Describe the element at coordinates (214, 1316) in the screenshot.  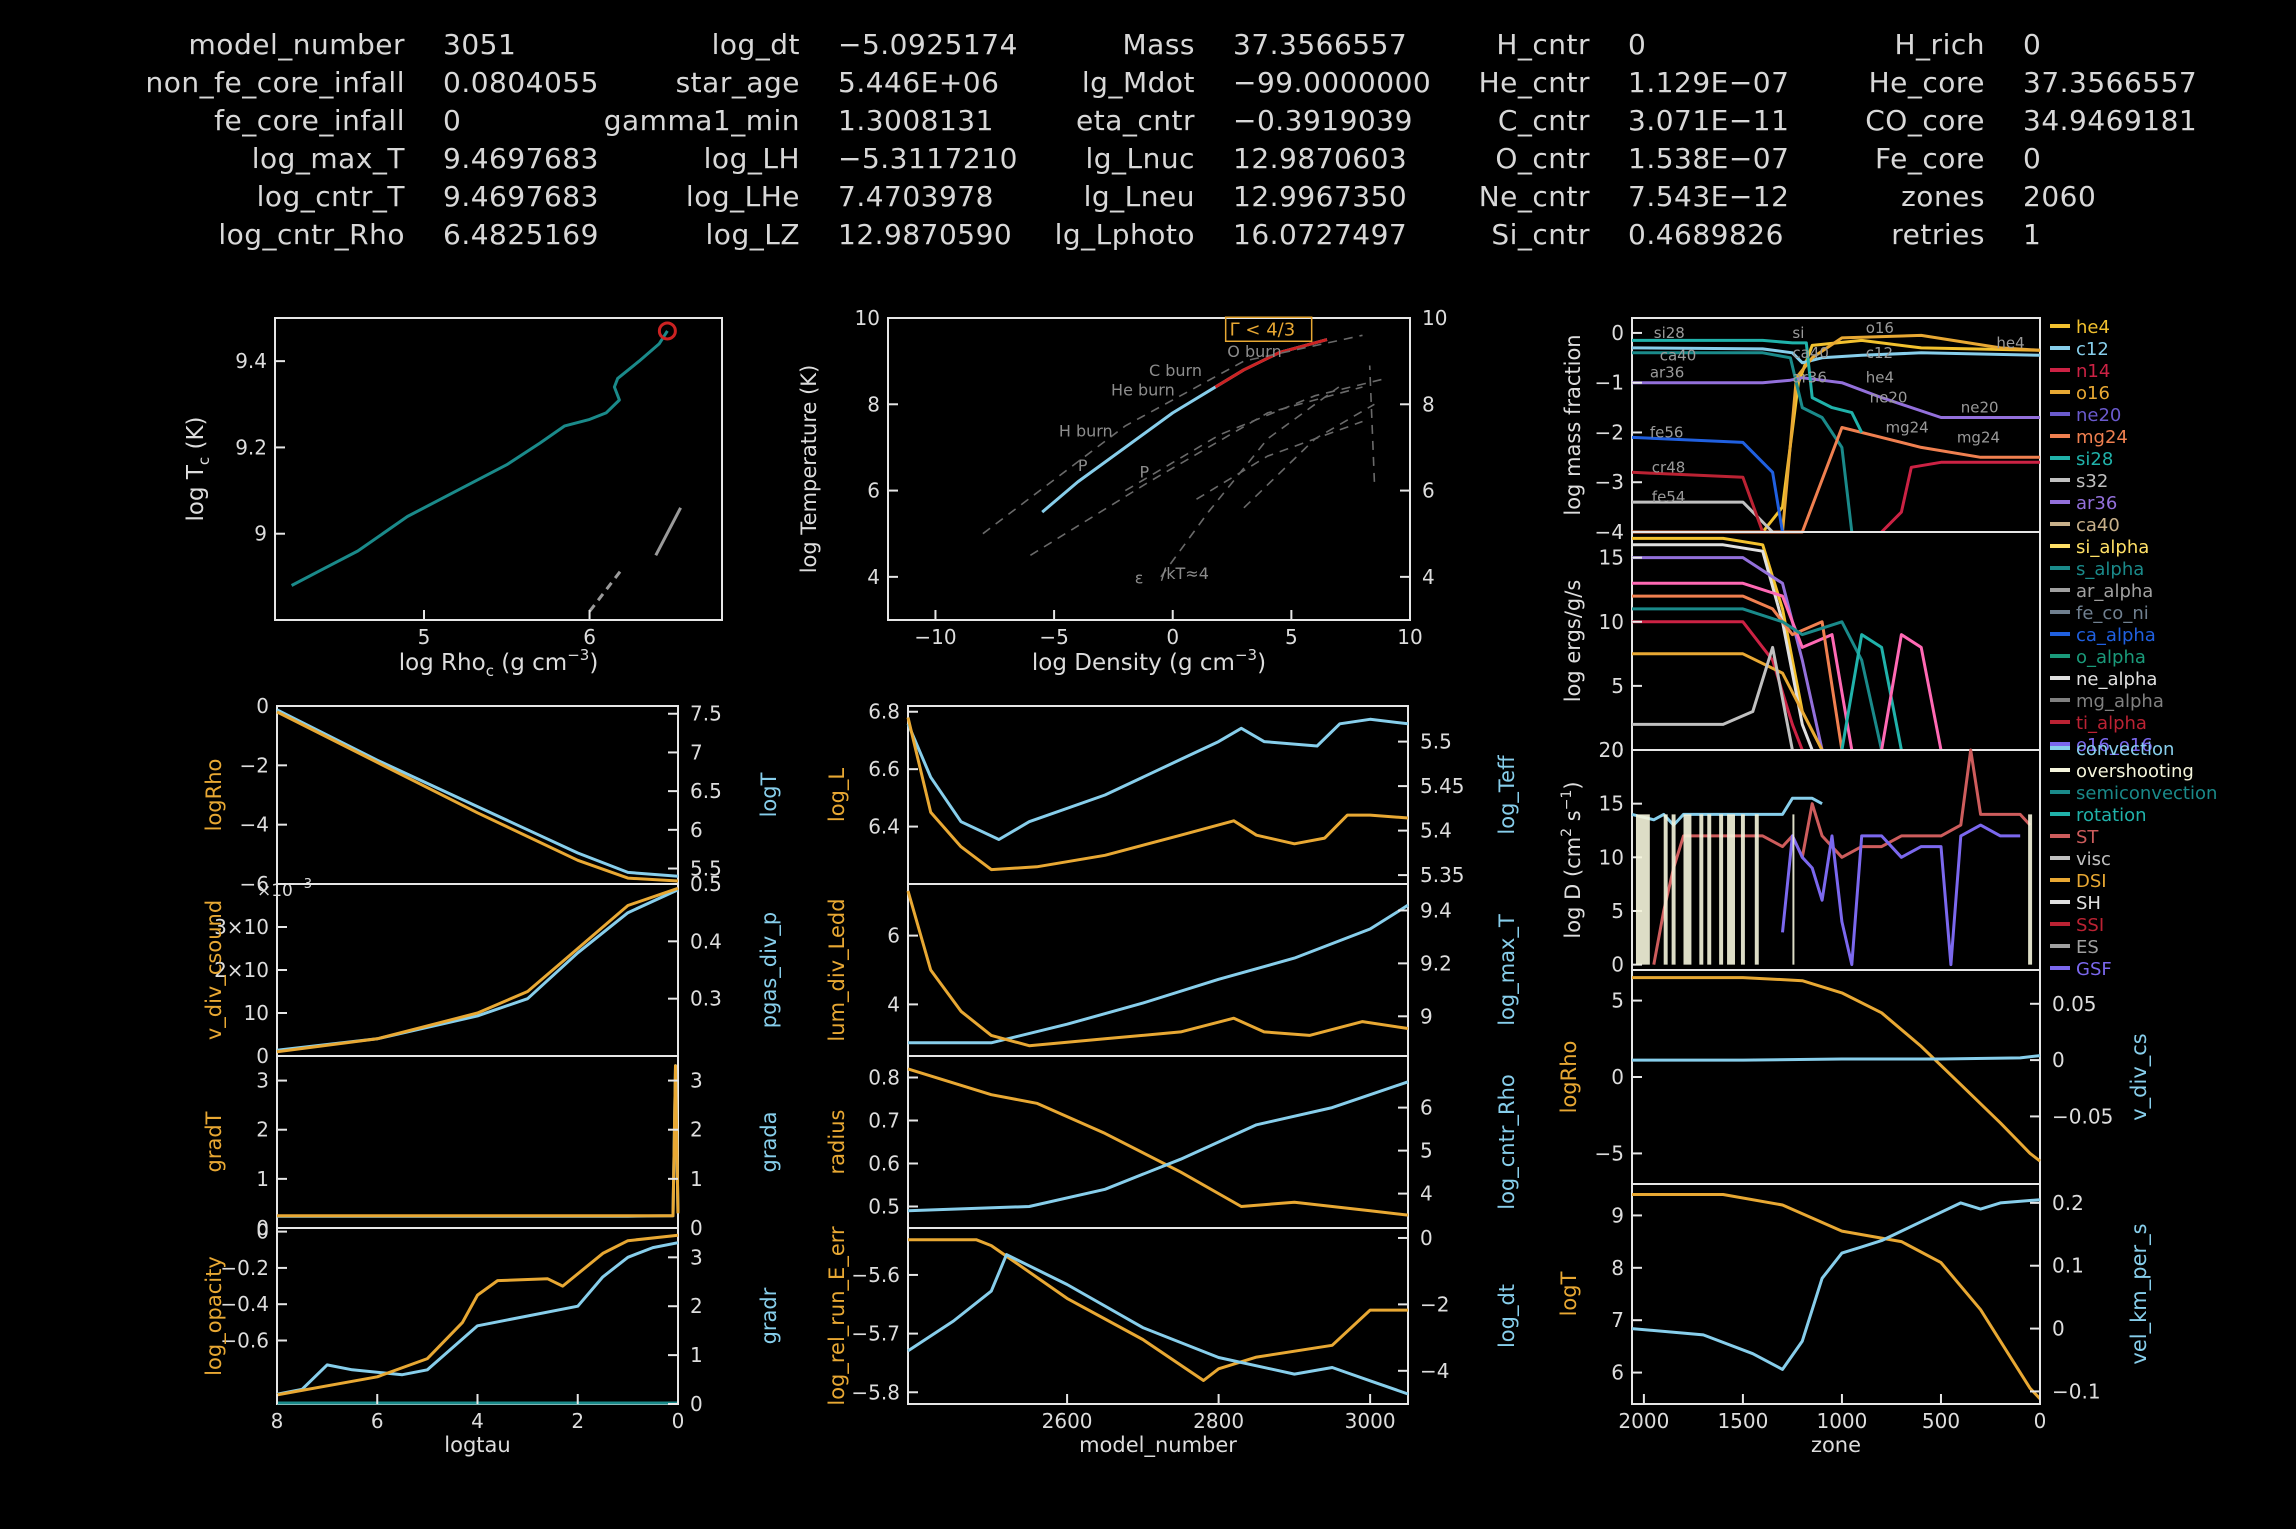
I see `y-axis-label: log_opacity` at that location.